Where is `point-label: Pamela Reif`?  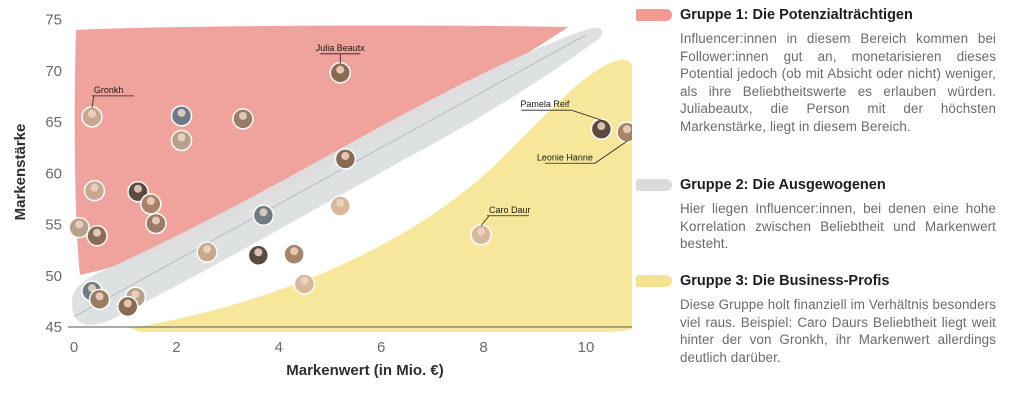 point-label: Pamela Reif is located at coordinates (545, 104).